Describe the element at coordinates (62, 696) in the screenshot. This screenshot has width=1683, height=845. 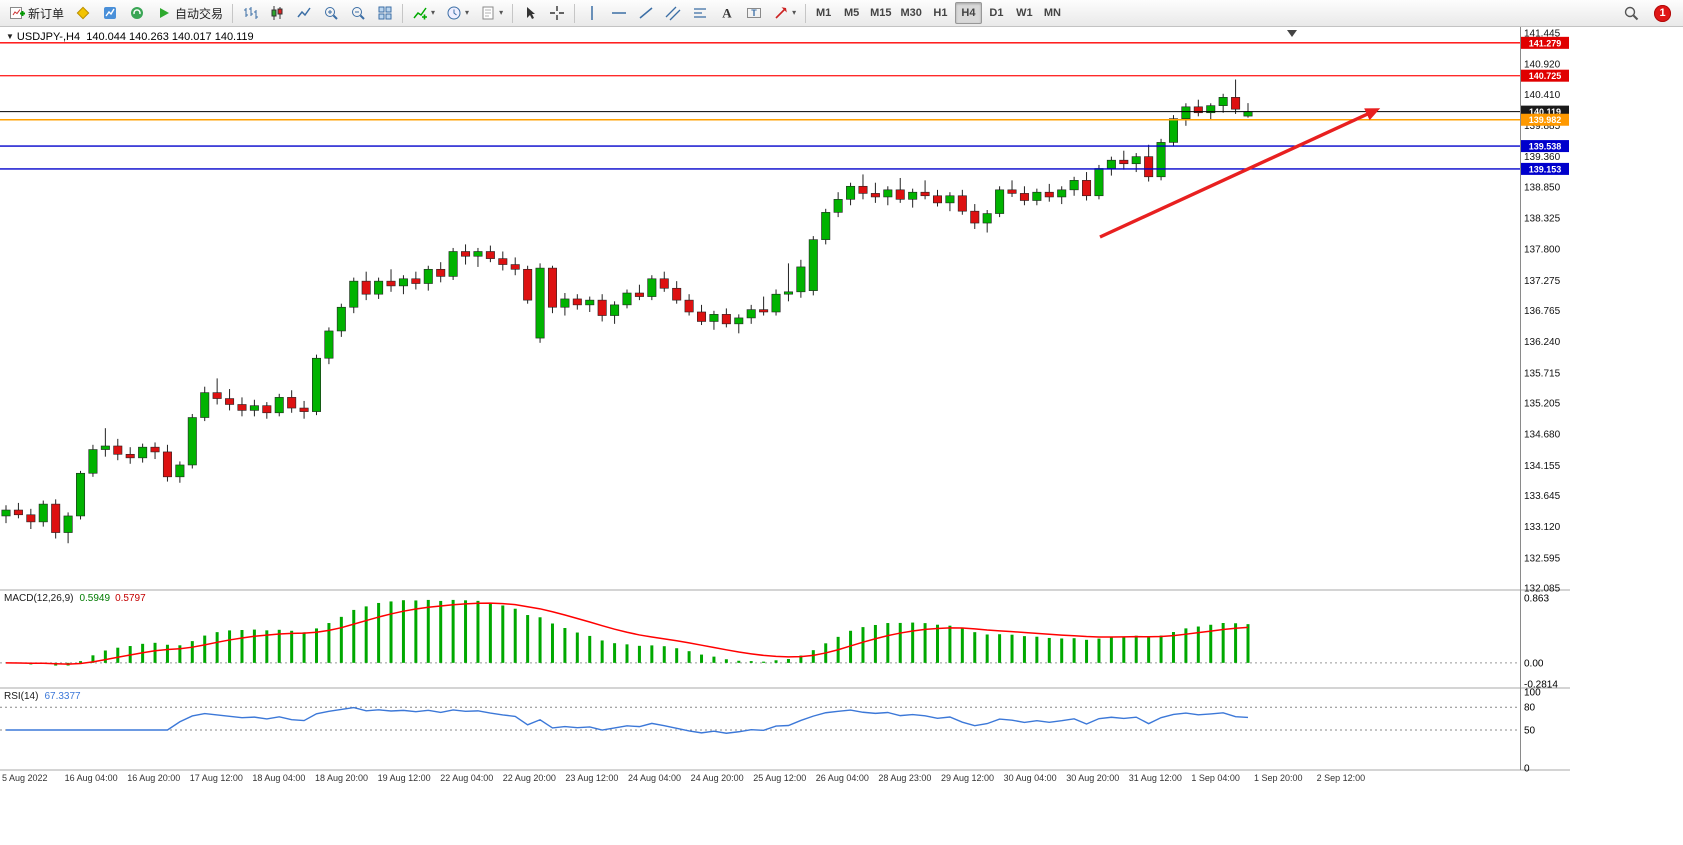
I see `rsi-value: 67.3377` at that location.